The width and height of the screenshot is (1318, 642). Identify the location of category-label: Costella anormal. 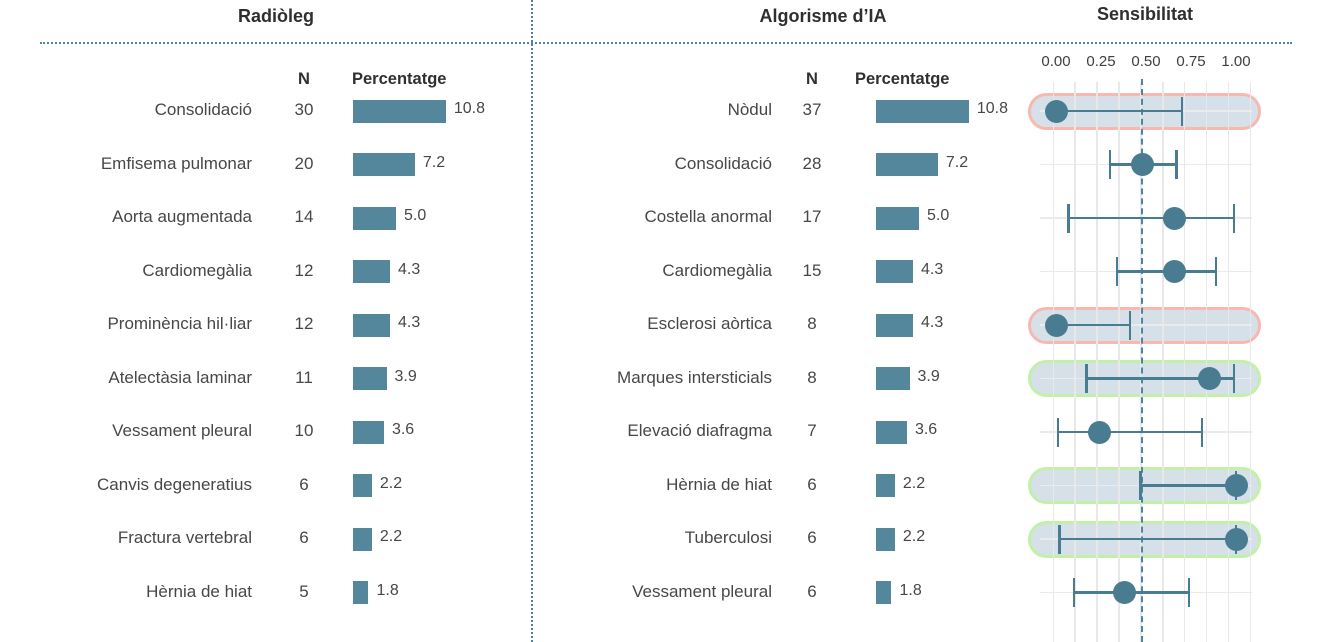
(708, 216).